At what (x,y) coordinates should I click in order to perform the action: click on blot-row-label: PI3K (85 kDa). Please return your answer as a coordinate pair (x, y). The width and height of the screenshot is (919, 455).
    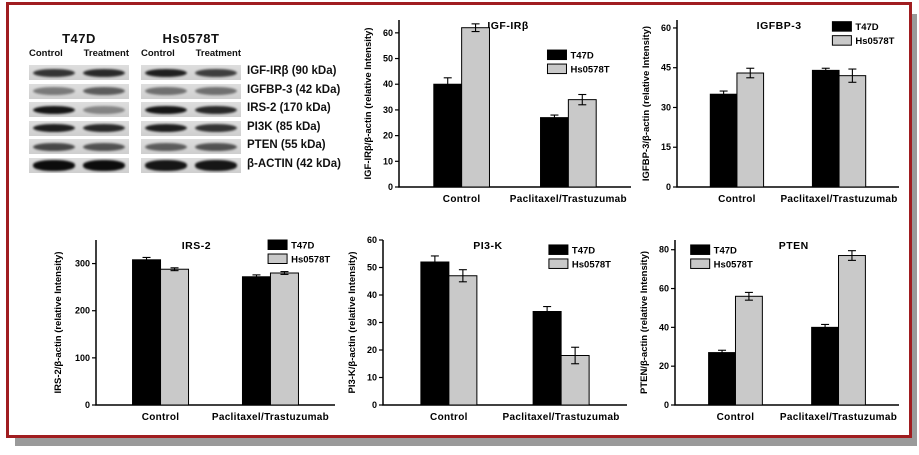
    Looking at the image, I should click on (284, 126).